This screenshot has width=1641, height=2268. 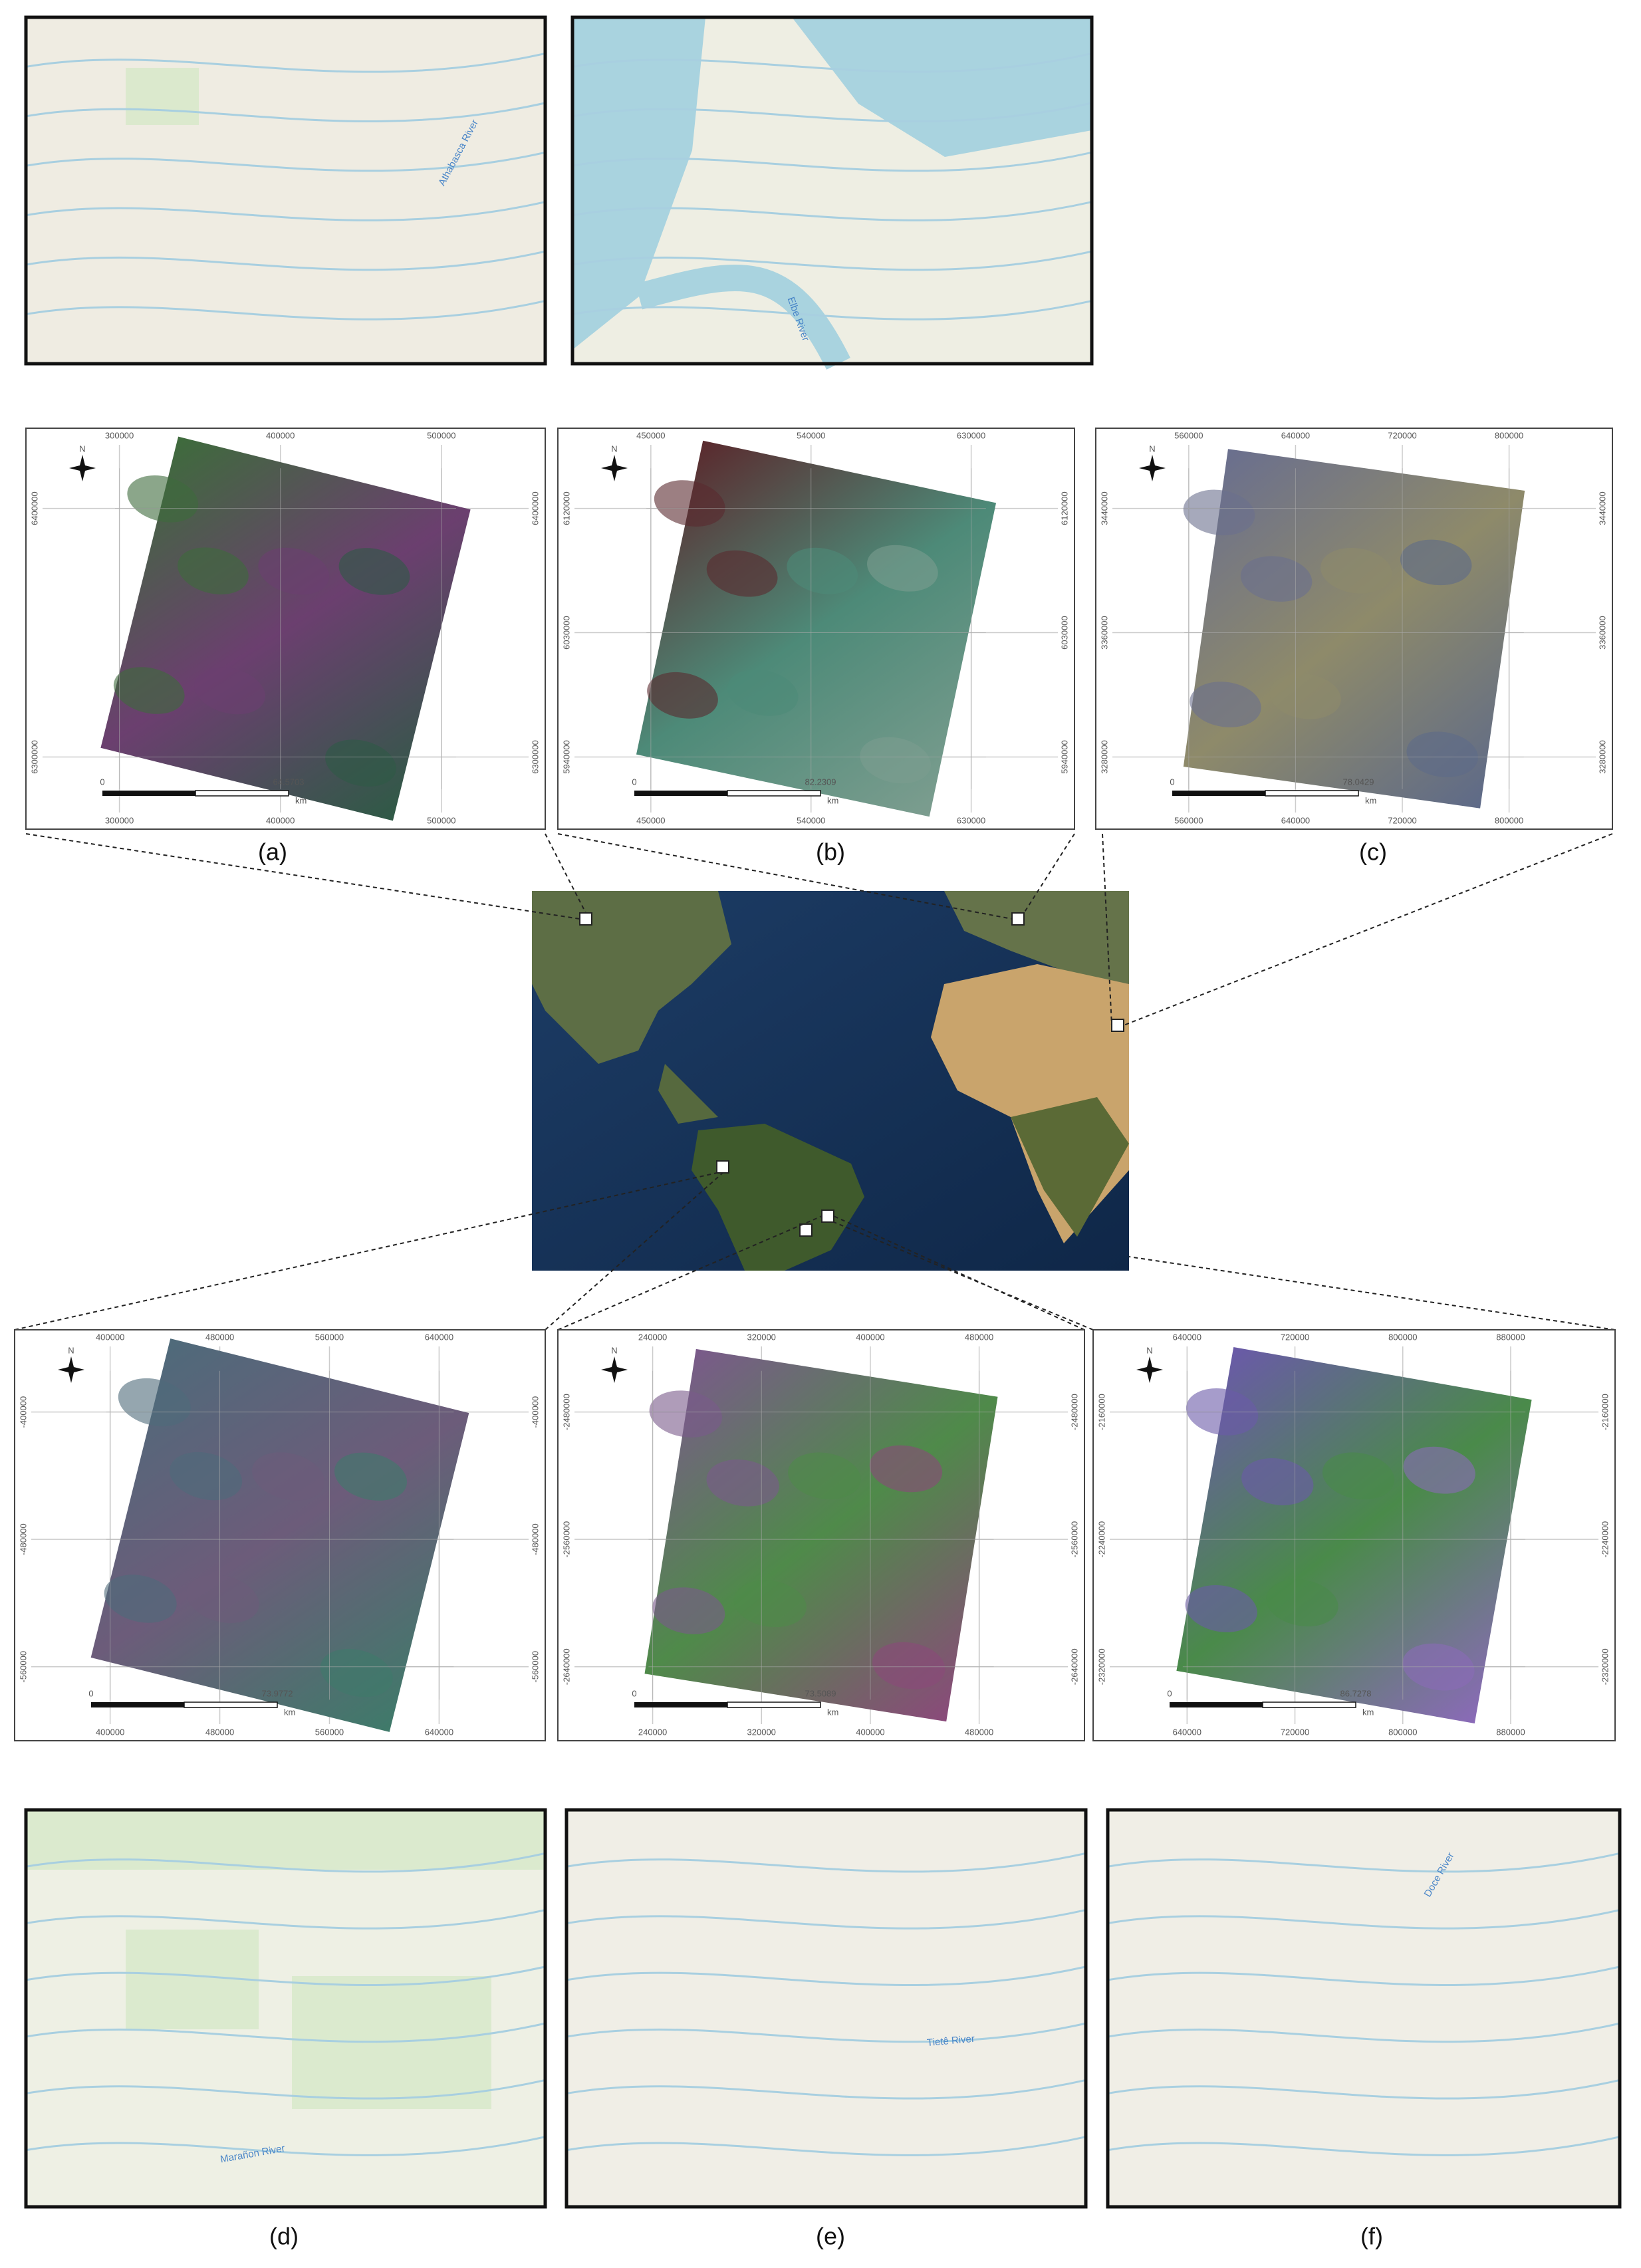 What do you see at coordinates (1356, 1693) in the screenshot?
I see `scale-max: 86.7278` at bounding box center [1356, 1693].